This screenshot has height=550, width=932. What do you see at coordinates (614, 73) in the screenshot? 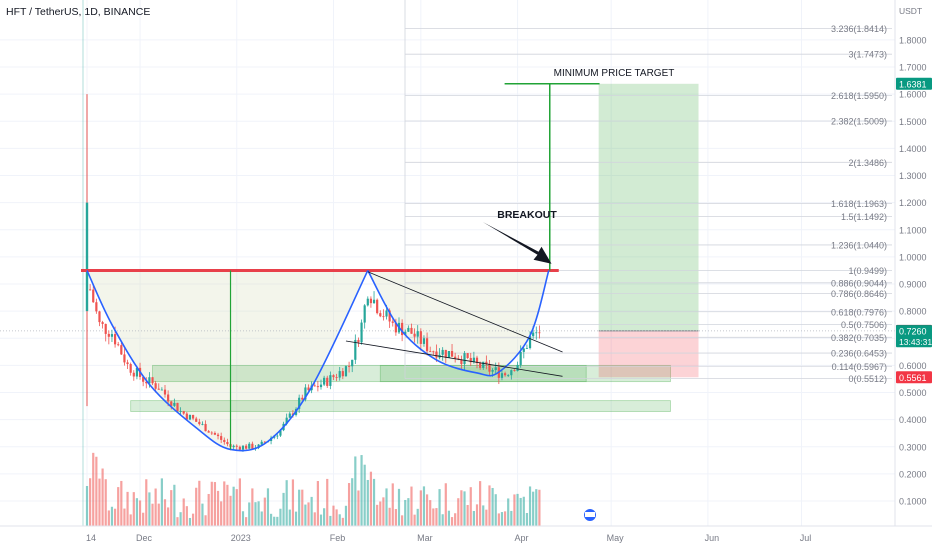
I see `target-label: MINIMUM PRICE TARGET` at bounding box center [614, 73].